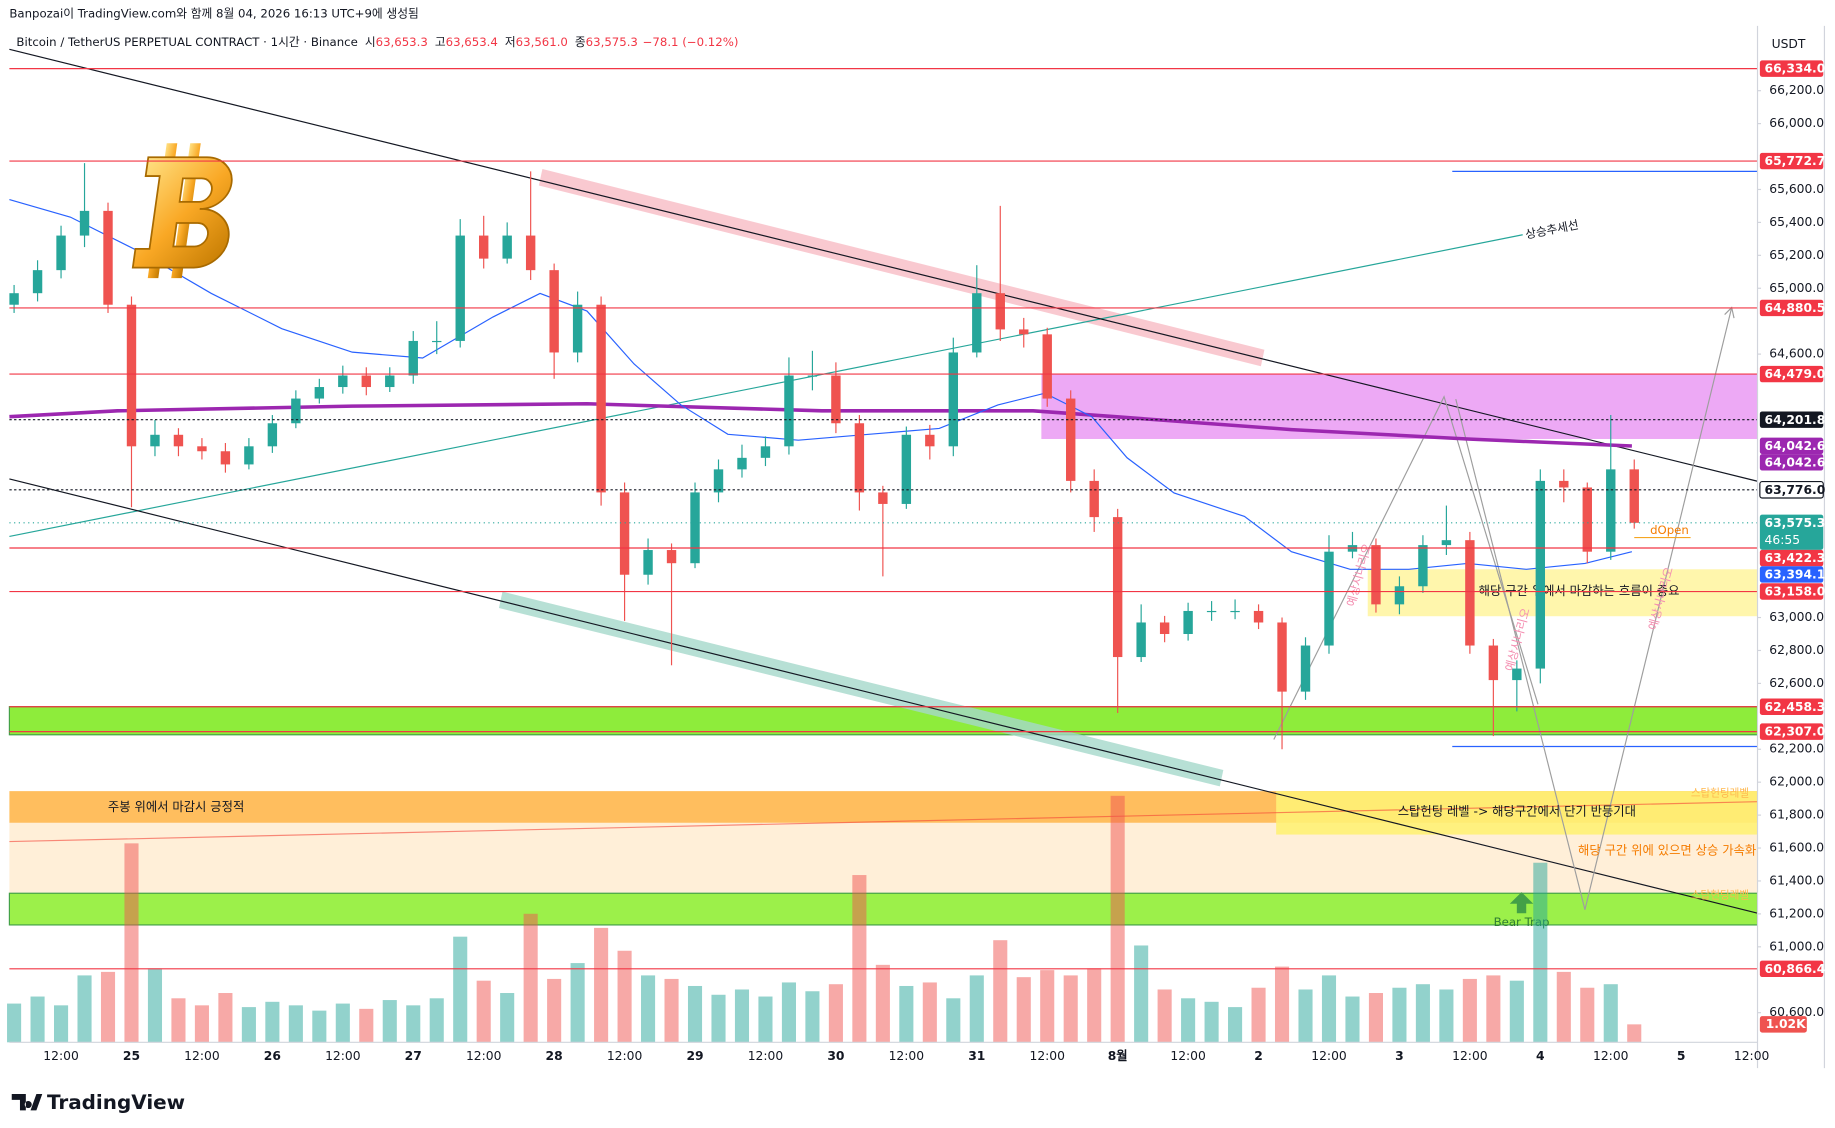  I want to click on volume-tag-label: 1.02K, so click(1786, 1024).